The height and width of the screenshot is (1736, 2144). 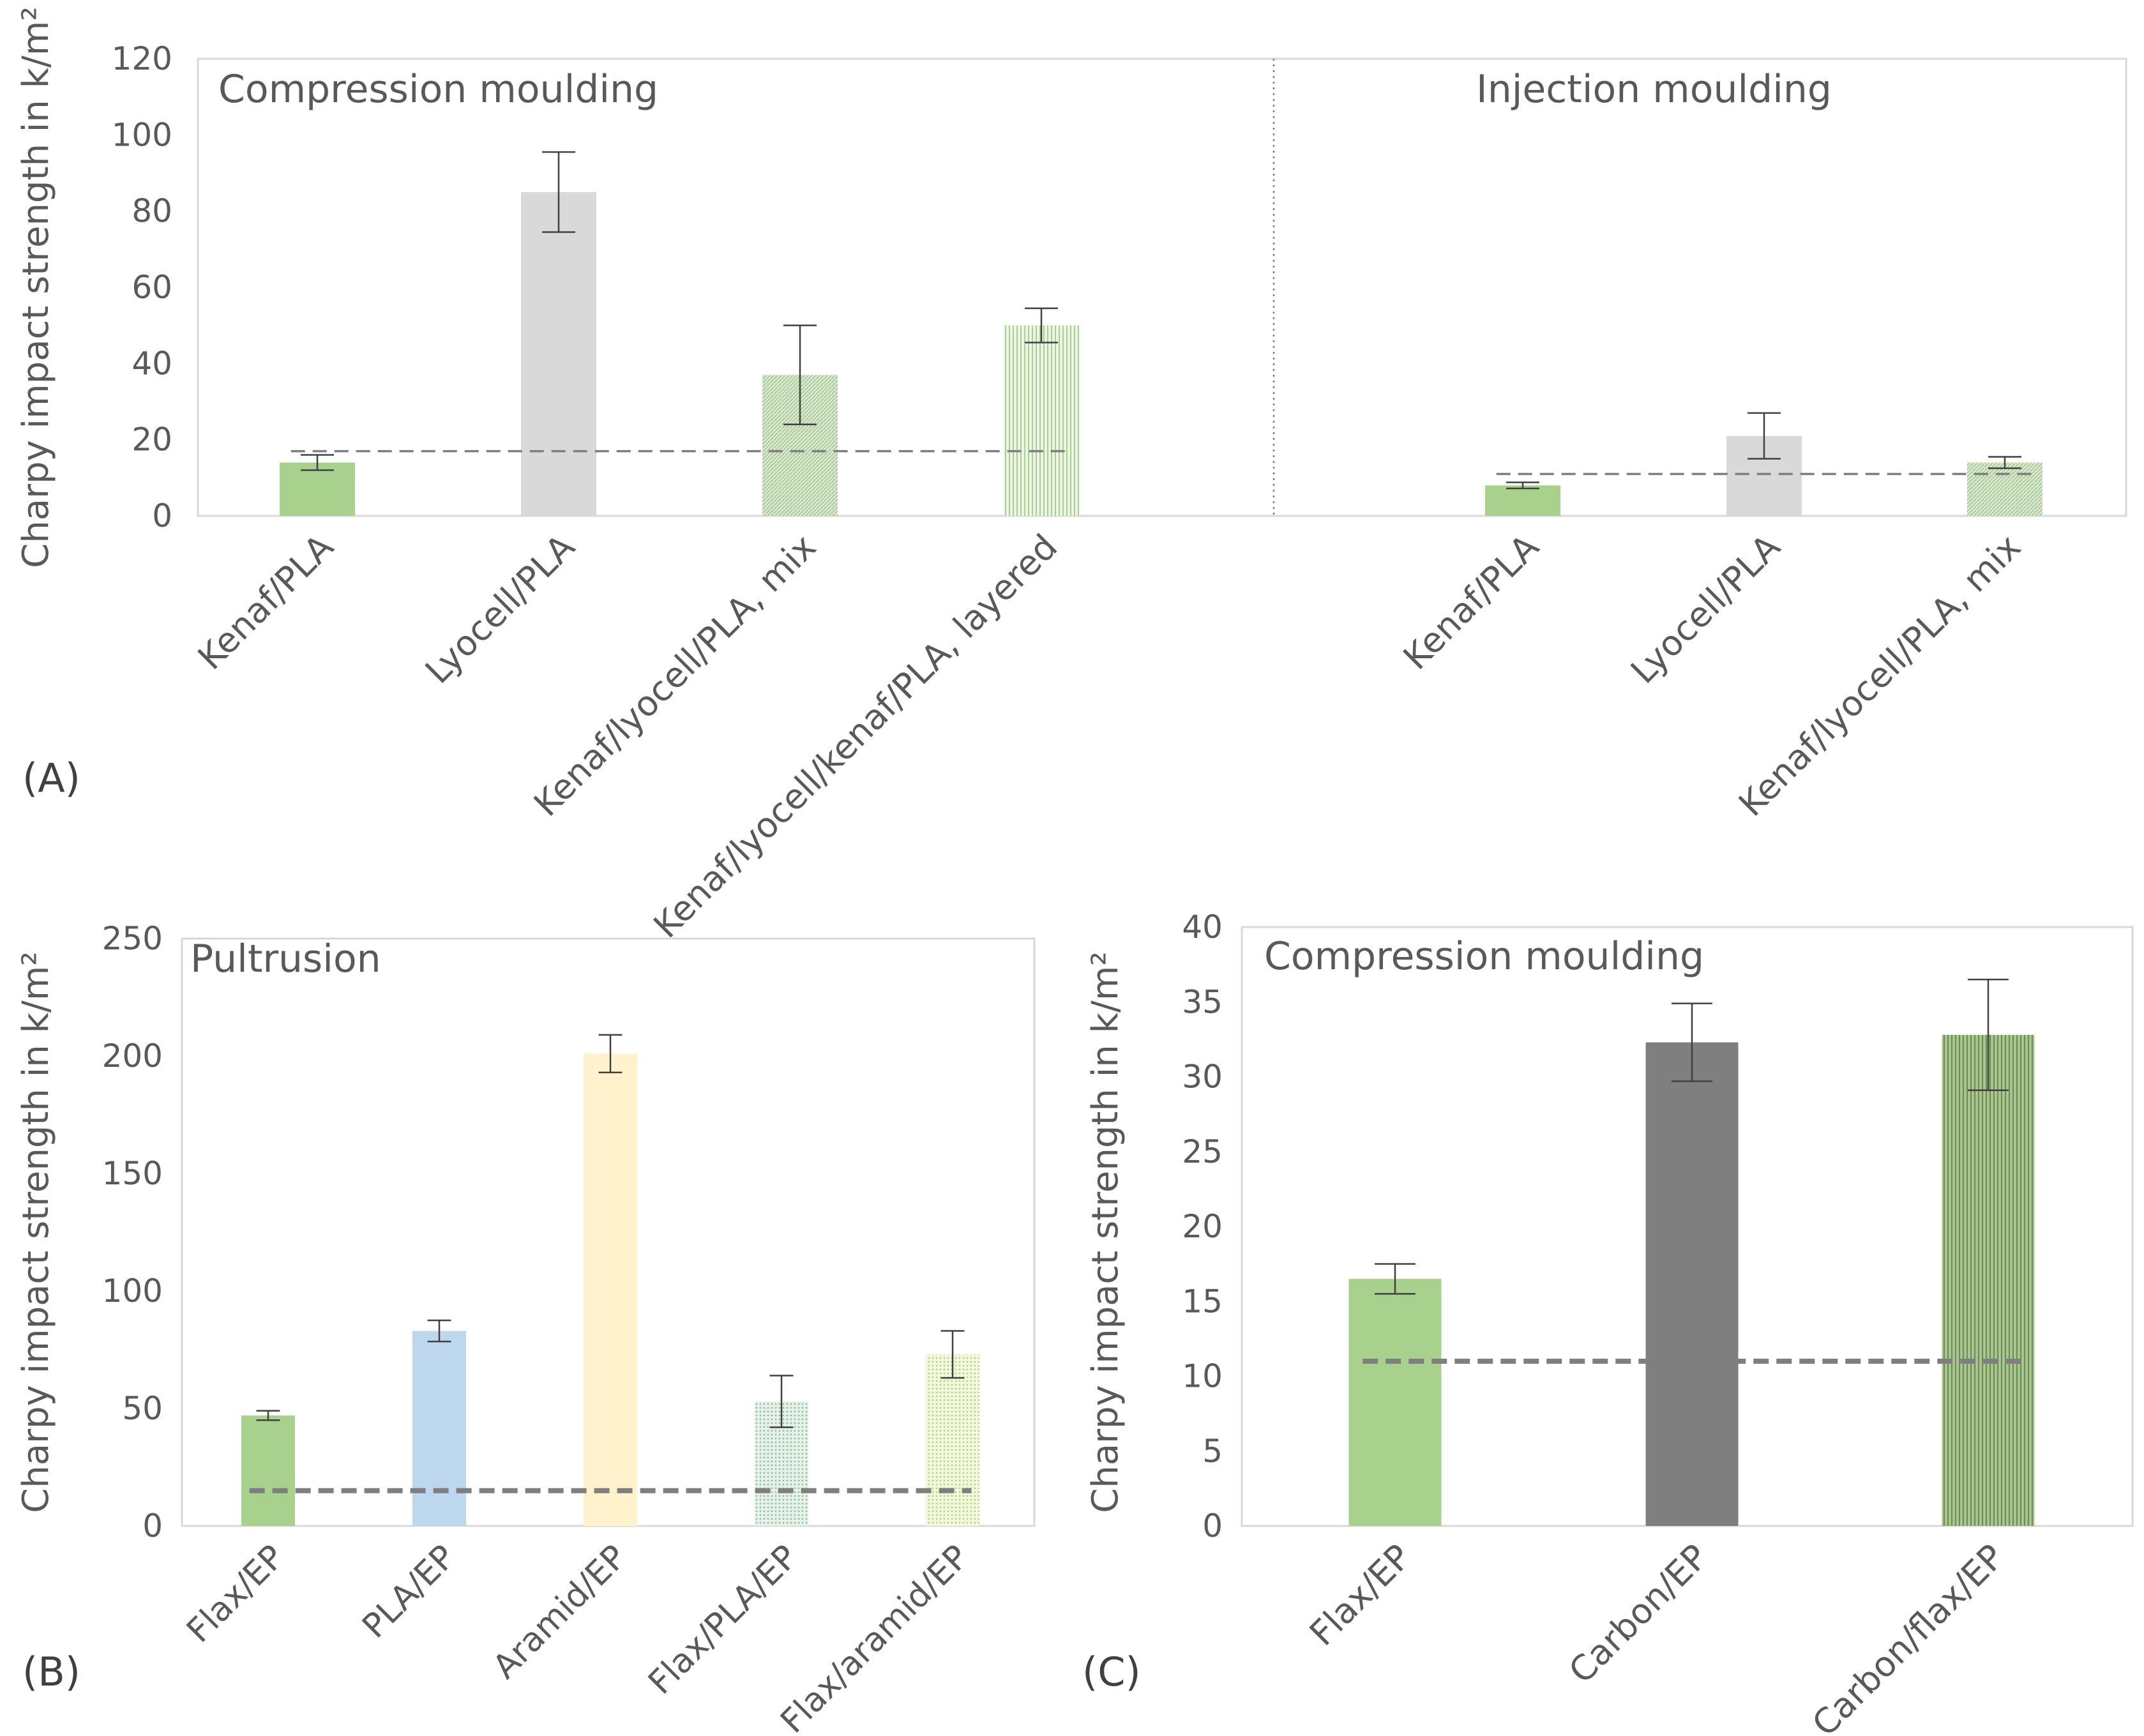 What do you see at coordinates (1484, 956) in the screenshot?
I see `panel-c-title: Compression moulding` at bounding box center [1484, 956].